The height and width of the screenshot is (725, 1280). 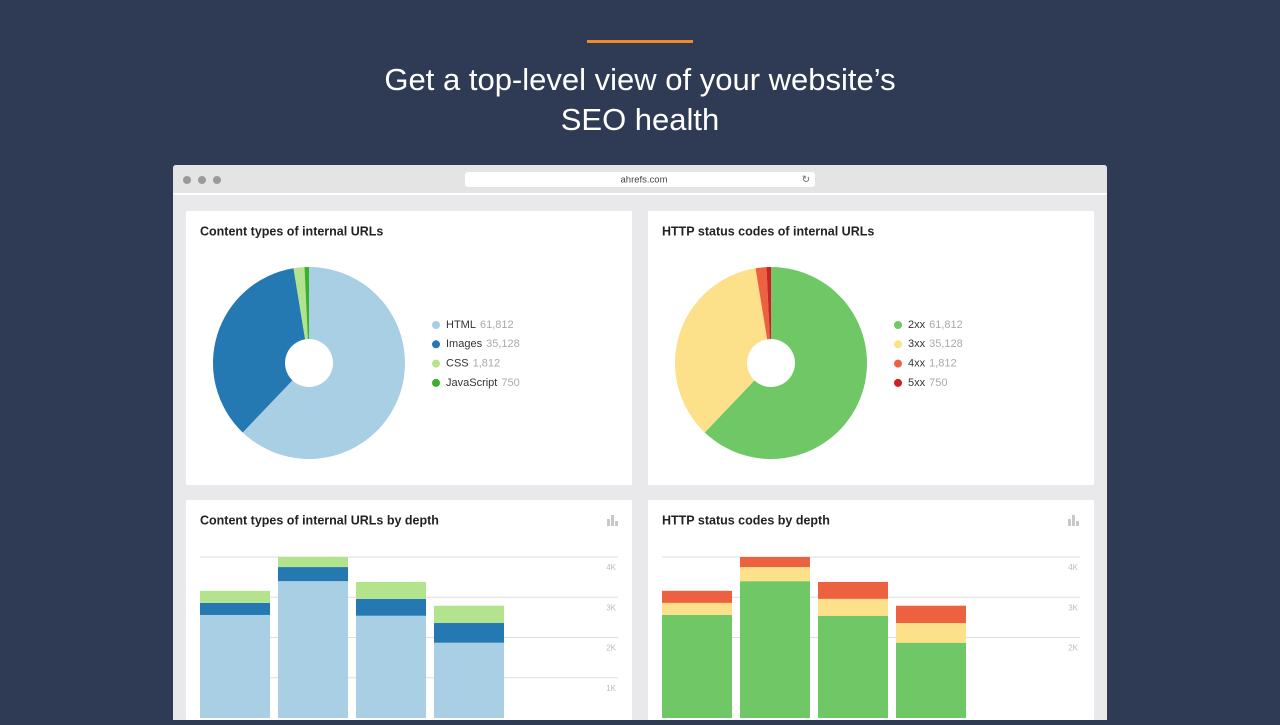 I want to click on legend-label: 5xx, so click(x=917, y=383).